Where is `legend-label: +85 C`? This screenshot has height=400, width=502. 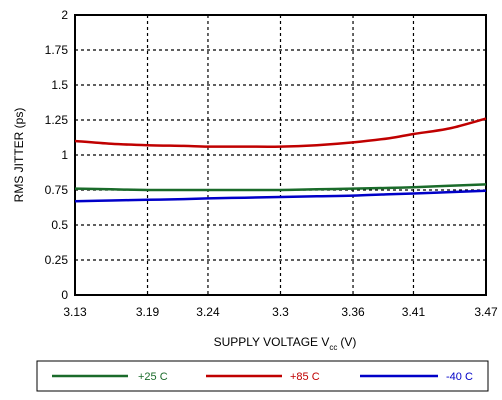 legend-label: +85 C is located at coordinates (305, 377).